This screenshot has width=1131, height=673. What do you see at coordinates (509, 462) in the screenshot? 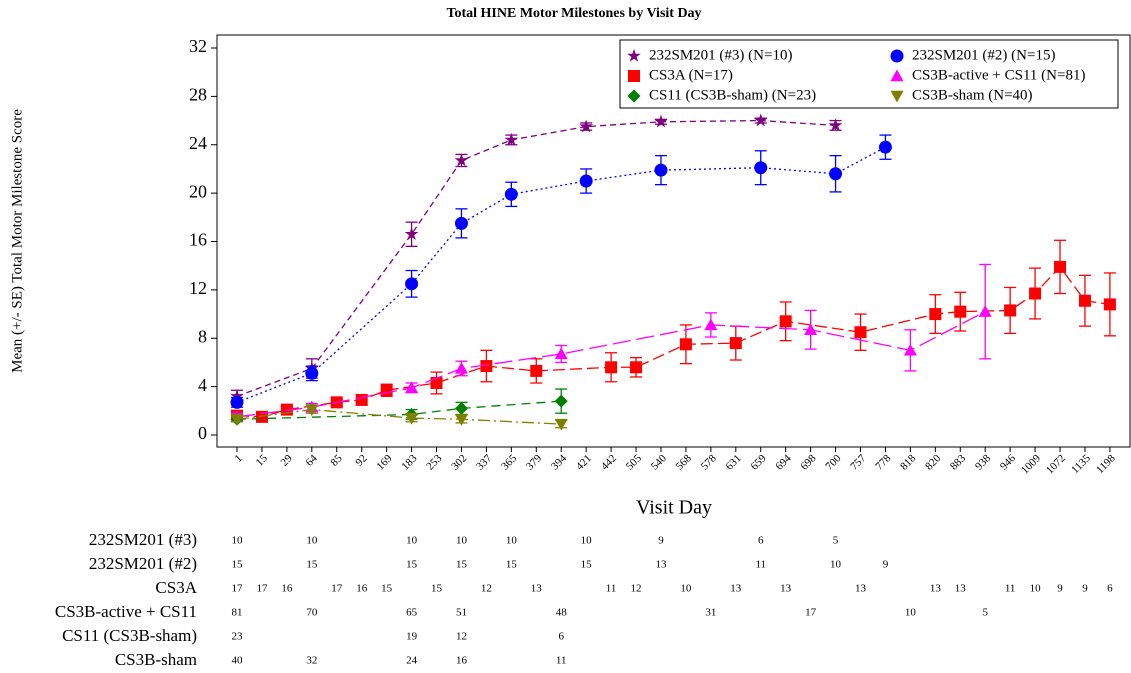
I see `x-tick-label: 365` at bounding box center [509, 462].